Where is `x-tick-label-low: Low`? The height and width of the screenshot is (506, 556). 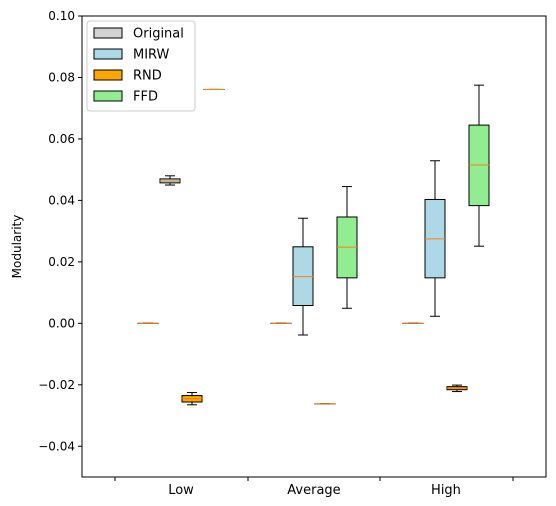
x-tick-label-low: Low is located at coordinates (181, 490).